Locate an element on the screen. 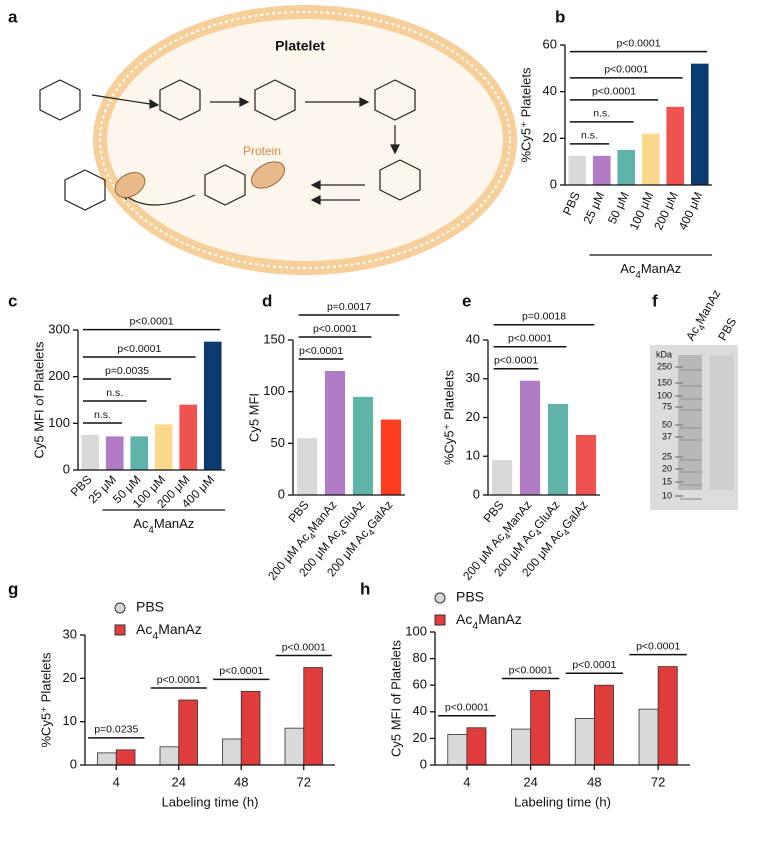 Image resolution: width=762 pixels, height=844 pixels. panel-label: a is located at coordinates (13, 16).